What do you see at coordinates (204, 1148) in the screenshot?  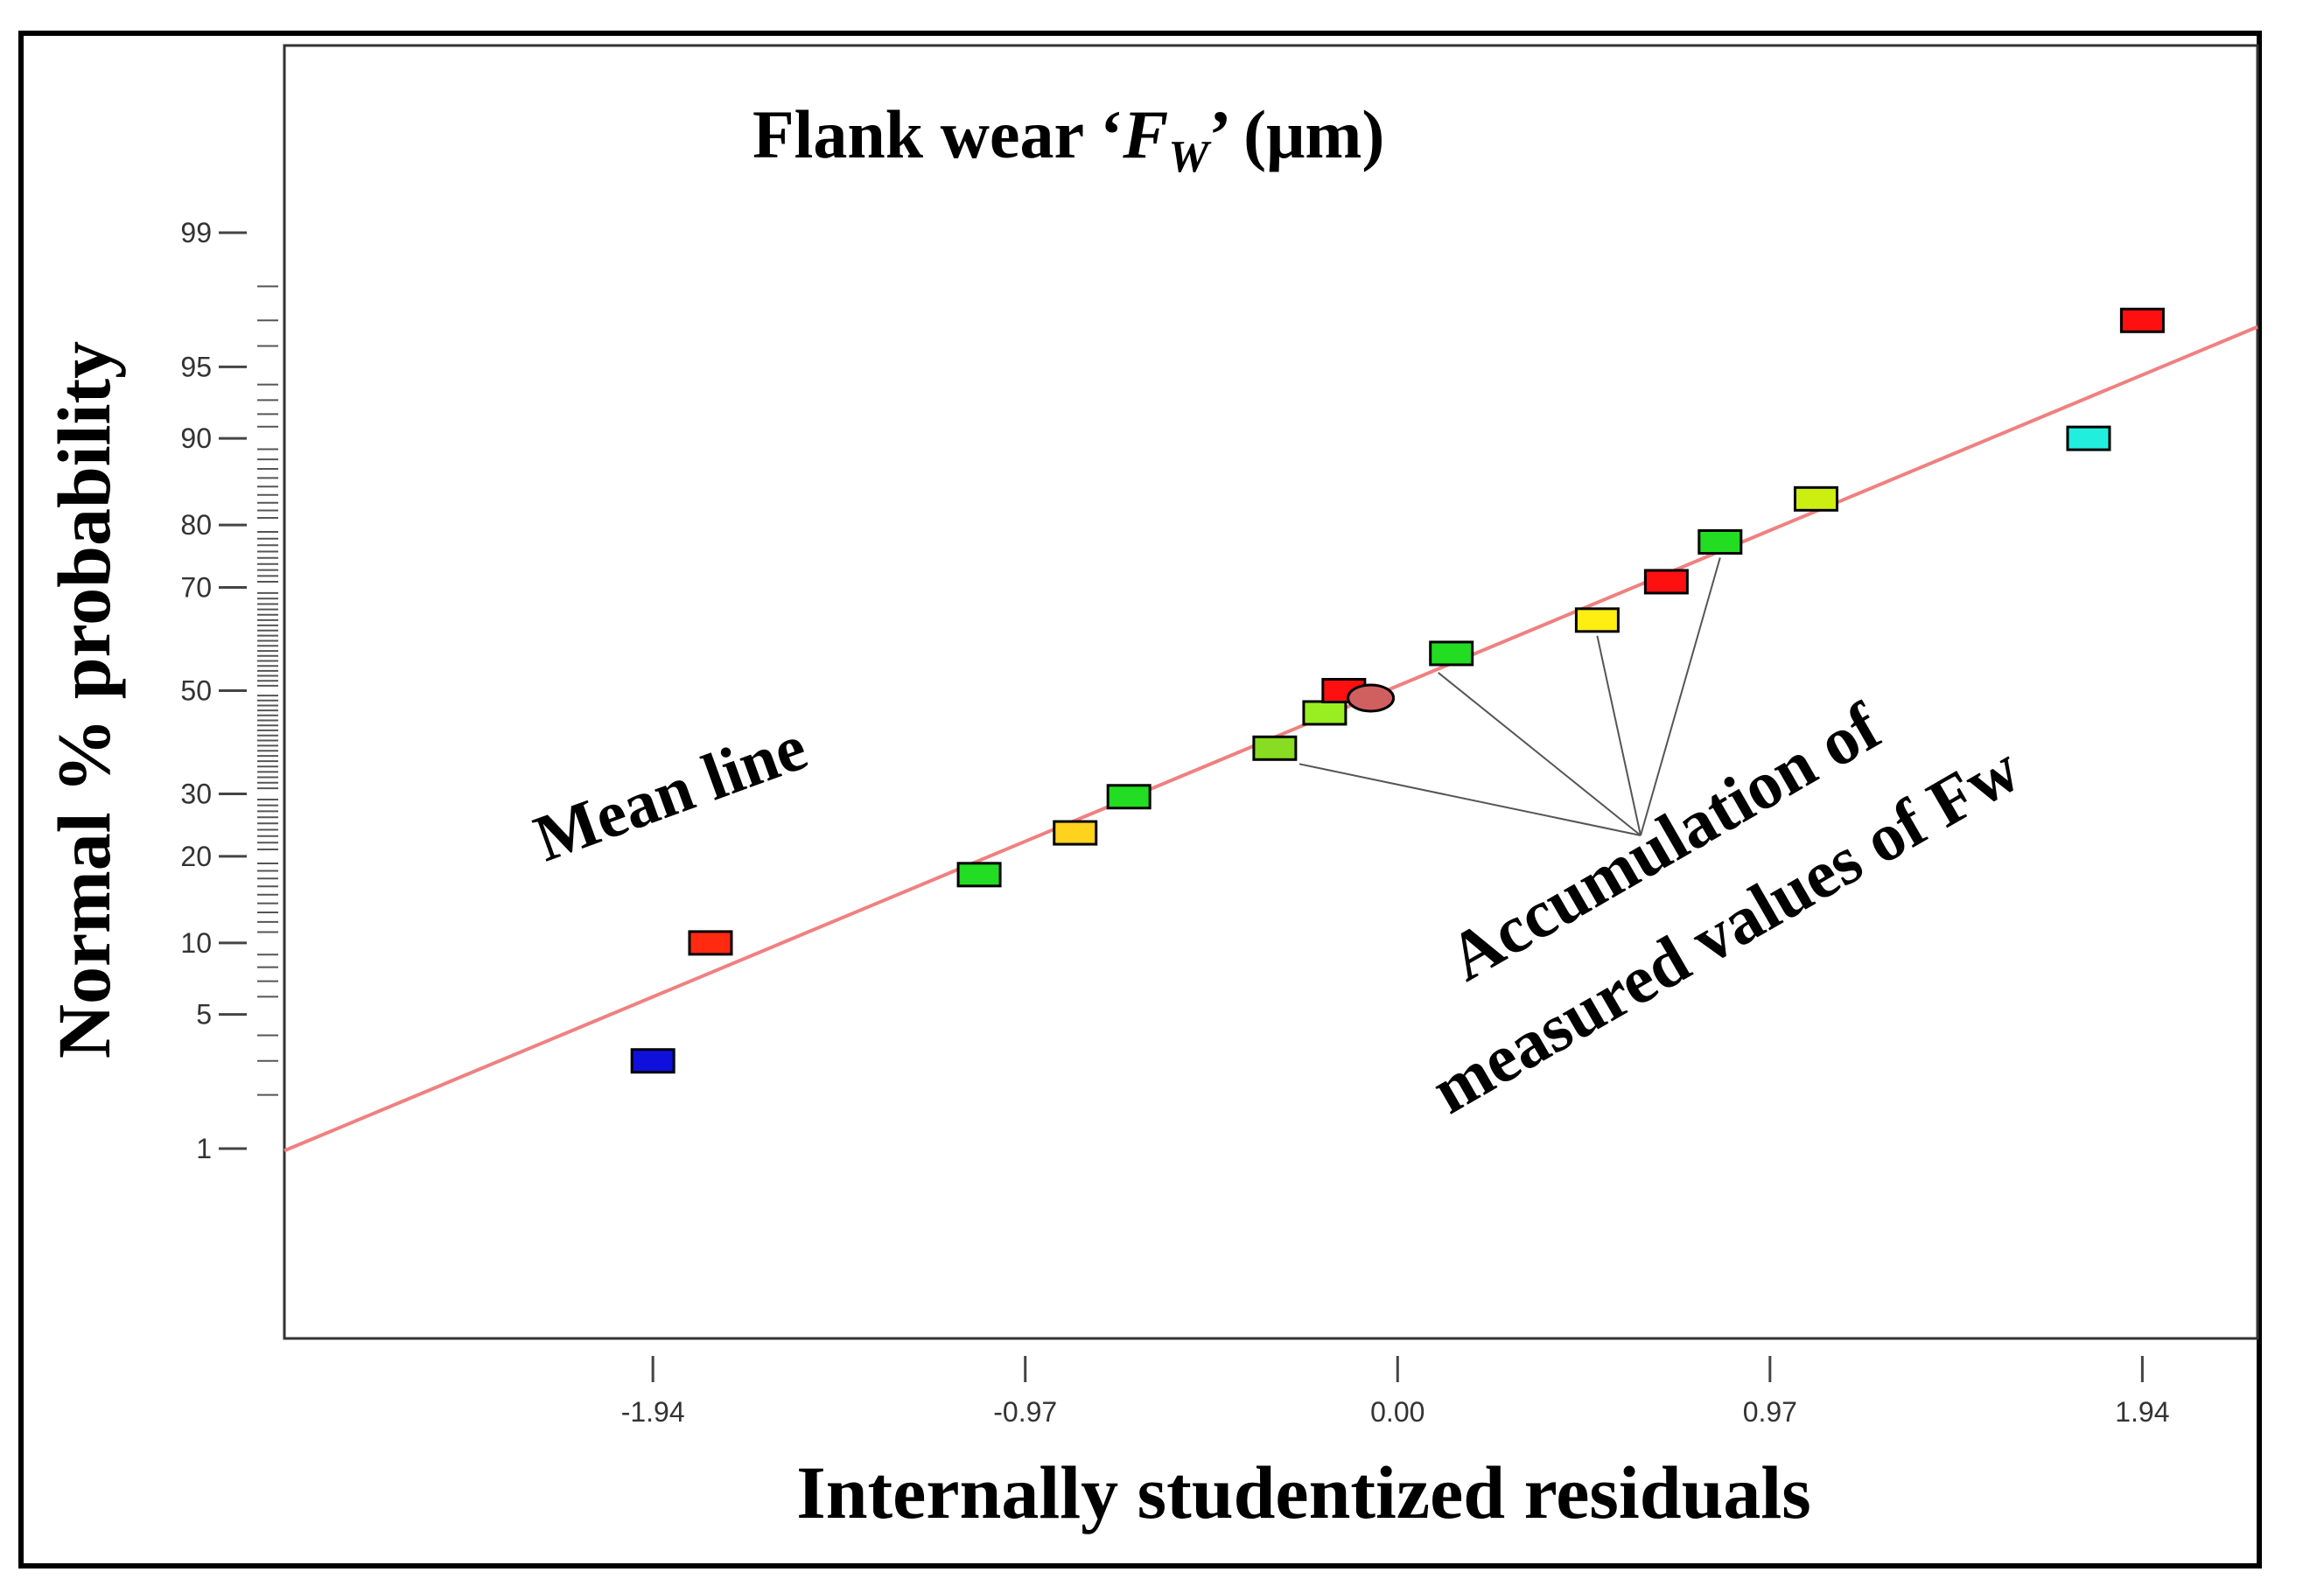 I see `y-tick-label-0: 1` at bounding box center [204, 1148].